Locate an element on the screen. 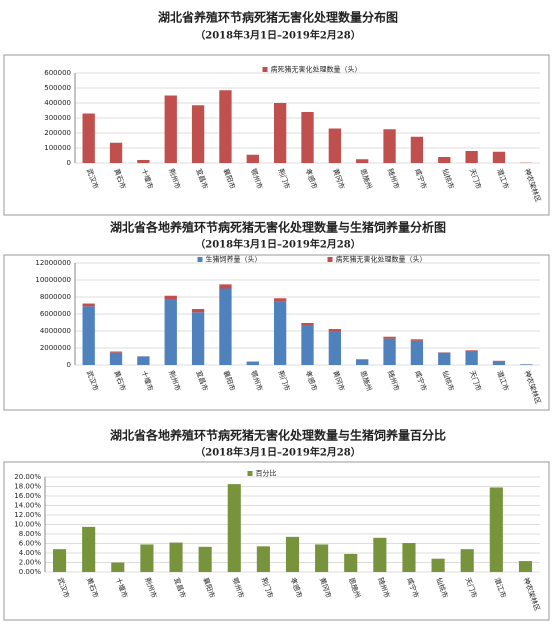 The height and width of the screenshot is (624, 556). y-tick-label: 10.00% is located at coordinates (27, 525).